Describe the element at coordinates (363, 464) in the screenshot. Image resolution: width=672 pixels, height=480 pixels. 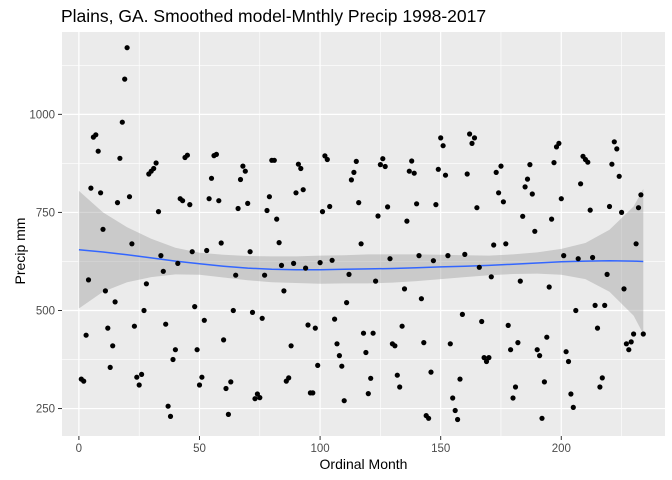
I see `x-axis-title: Ordinal Month` at that location.